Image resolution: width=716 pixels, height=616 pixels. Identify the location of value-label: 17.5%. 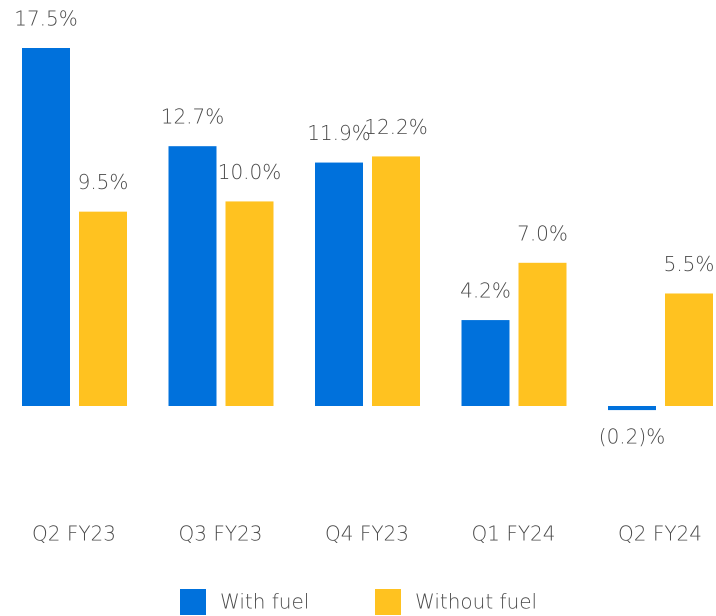
(46, 19).